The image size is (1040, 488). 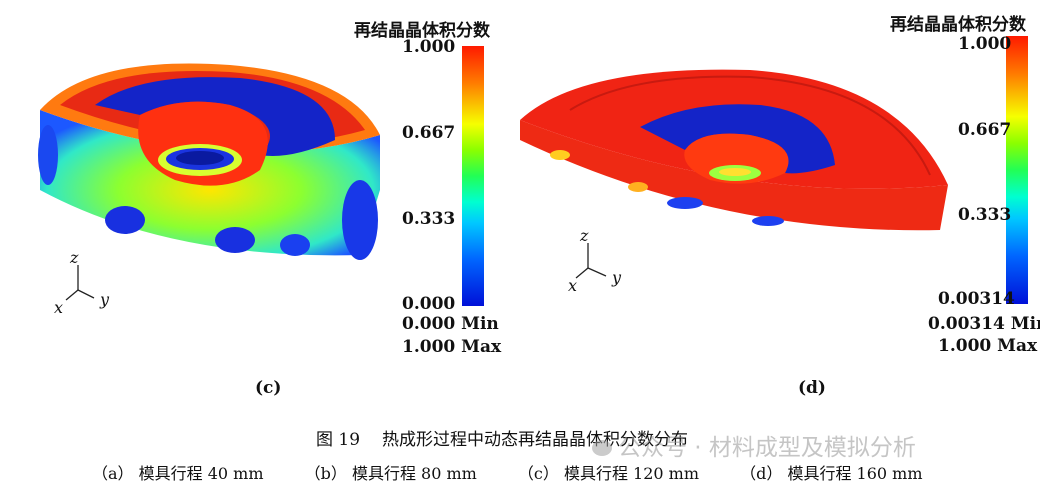 What do you see at coordinates (429, 219) in the screenshot?
I see `tick-0333-c: 0.333` at bounding box center [429, 219].